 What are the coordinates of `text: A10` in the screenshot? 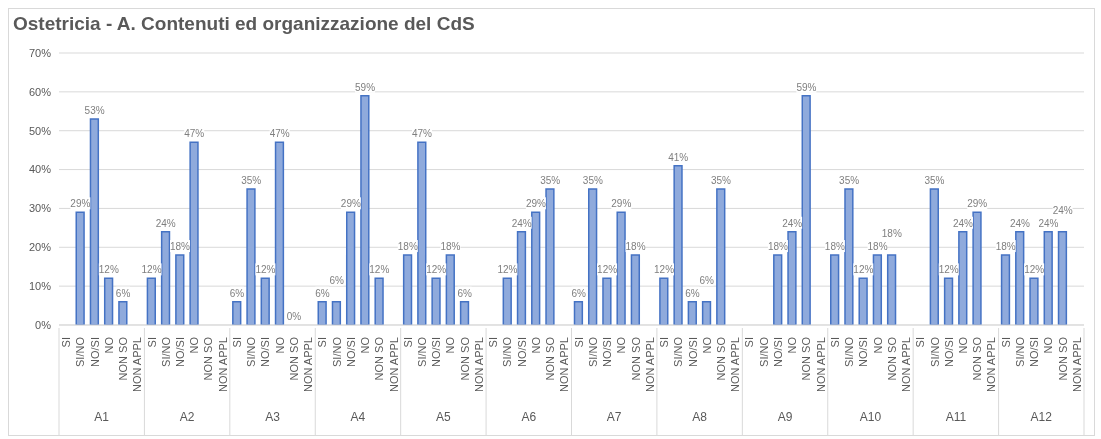 It's located at (870, 417).